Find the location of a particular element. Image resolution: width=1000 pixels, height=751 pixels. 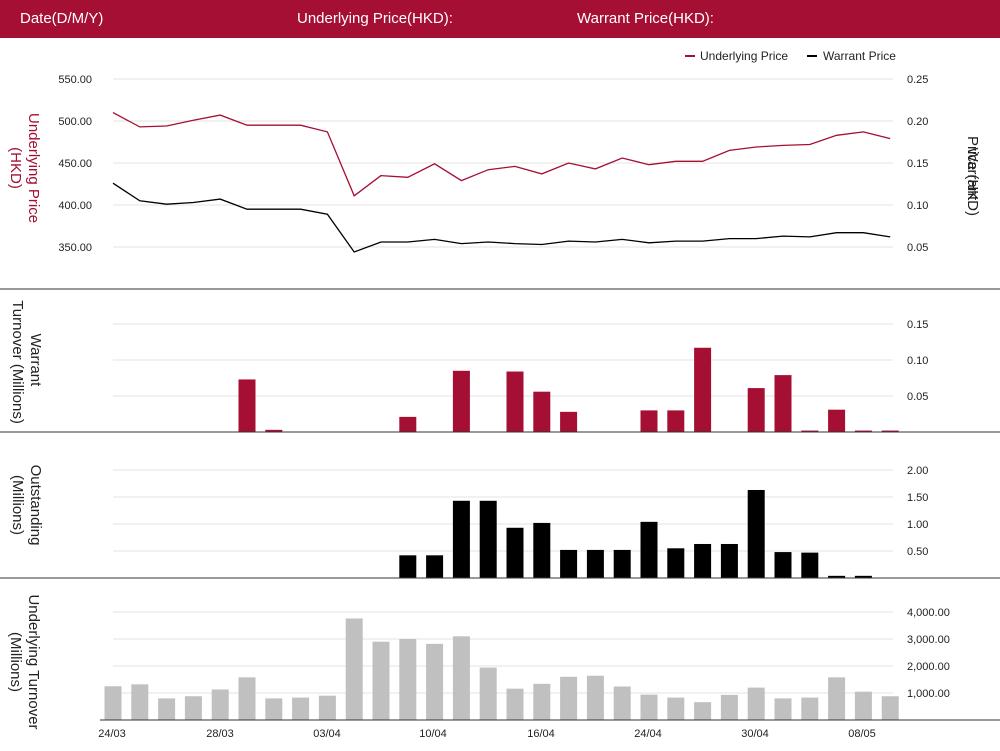

x-tick-label: 16/04 is located at coordinates (541, 734).